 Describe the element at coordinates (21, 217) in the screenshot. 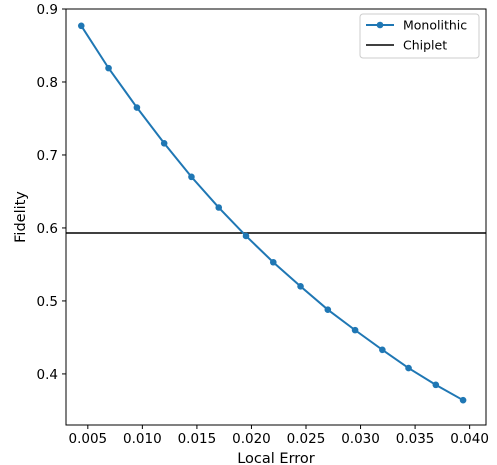

I see `y-axis-label: Fidelity` at that location.